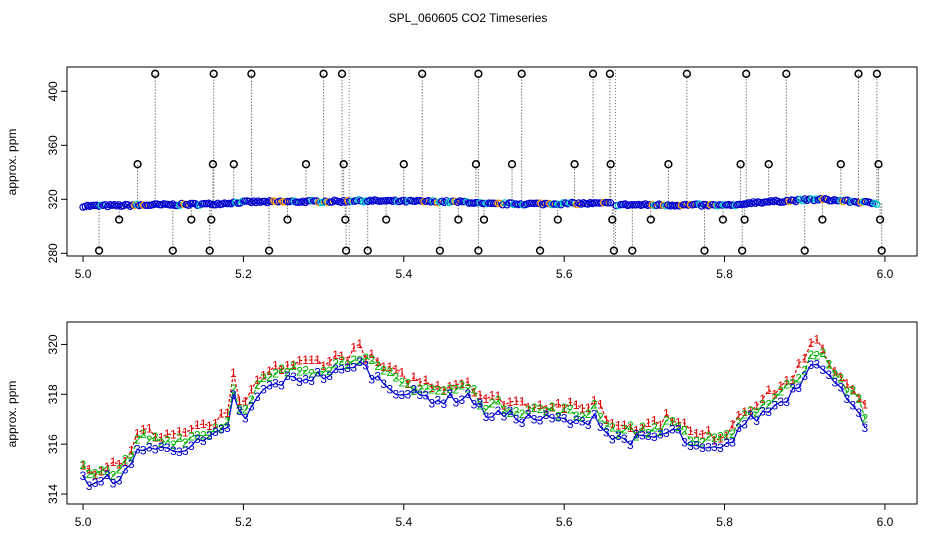 Image resolution: width=936 pixels, height=540 pixels. What do you see at coordinates (243, 522) in the screenshot?
I see `x-tick-label: 5.2` at bounding box center [243, 522].